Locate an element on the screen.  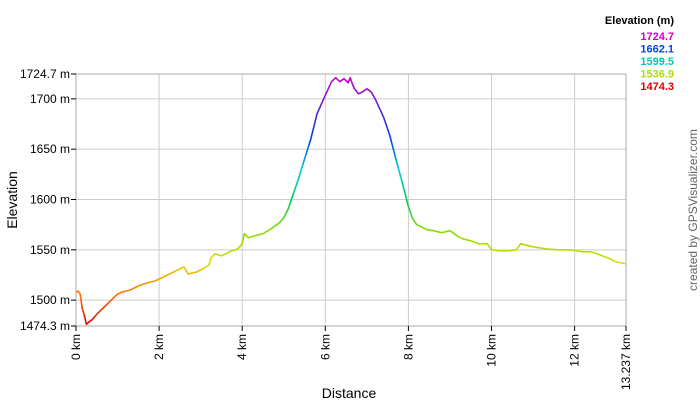
credit-text: created by GPSVisualizer.com is located at coordinates (693, 210).